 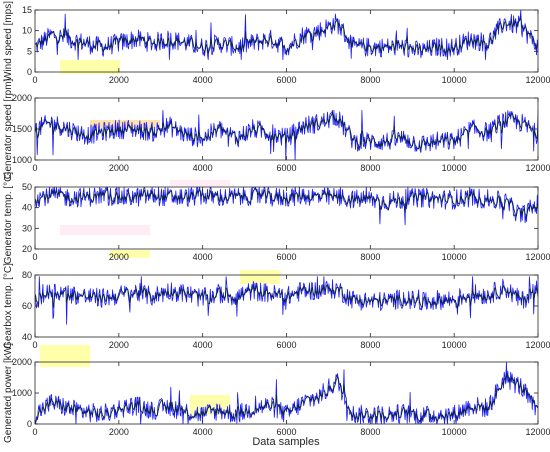 I want to click on y-tick-label: 60, so click(x=27, y=306).